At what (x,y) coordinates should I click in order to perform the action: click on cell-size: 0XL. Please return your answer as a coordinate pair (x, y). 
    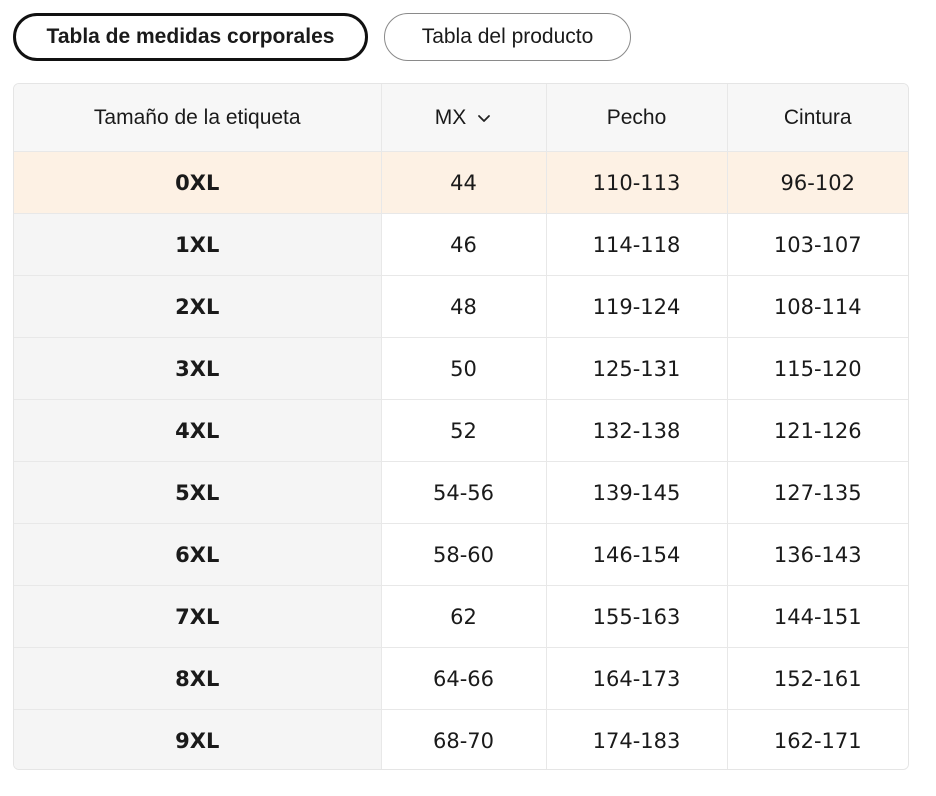
    Looking at the image, I should click on (198, 182).